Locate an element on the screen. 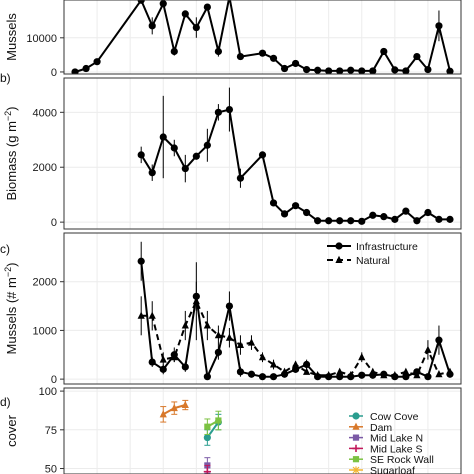 The height and width of the screenshot is (474, 474). y-tick-label: 75 is located at coordinates (51, 431).